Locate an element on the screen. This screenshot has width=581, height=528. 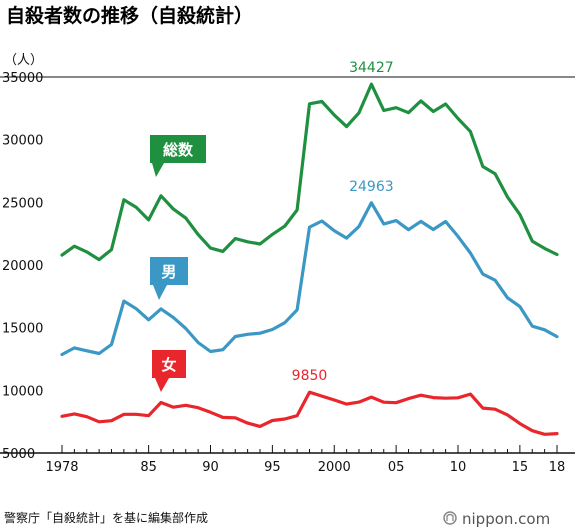
chart-title: 自殺者数の推移（自殺統計） is located at coordinates (129, 15).